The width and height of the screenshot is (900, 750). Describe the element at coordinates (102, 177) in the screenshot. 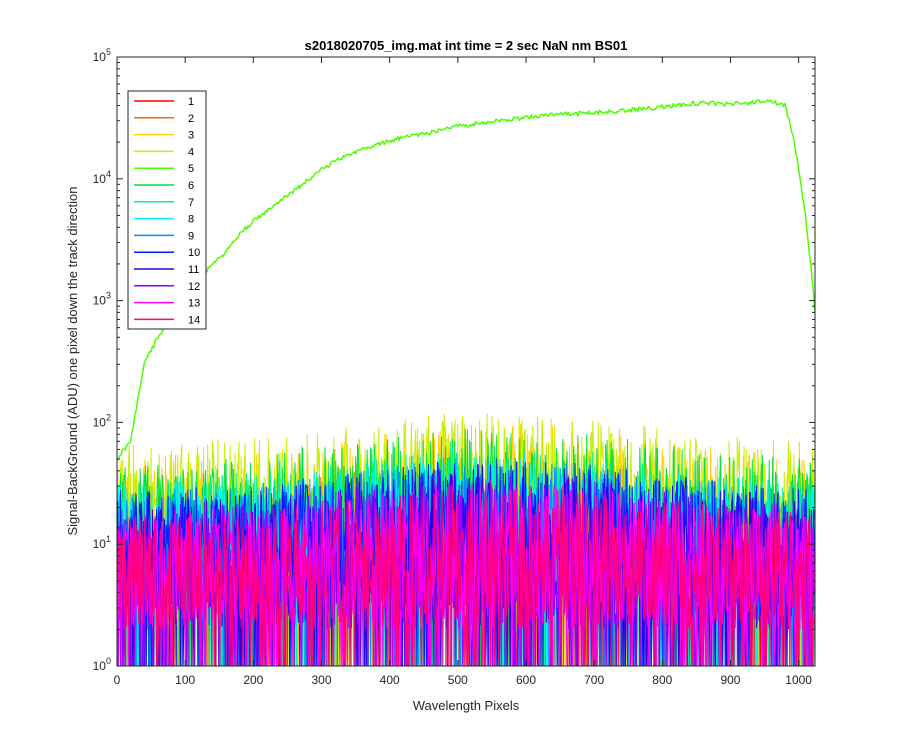

I see `y-tick-label: 10⁴` at that location.